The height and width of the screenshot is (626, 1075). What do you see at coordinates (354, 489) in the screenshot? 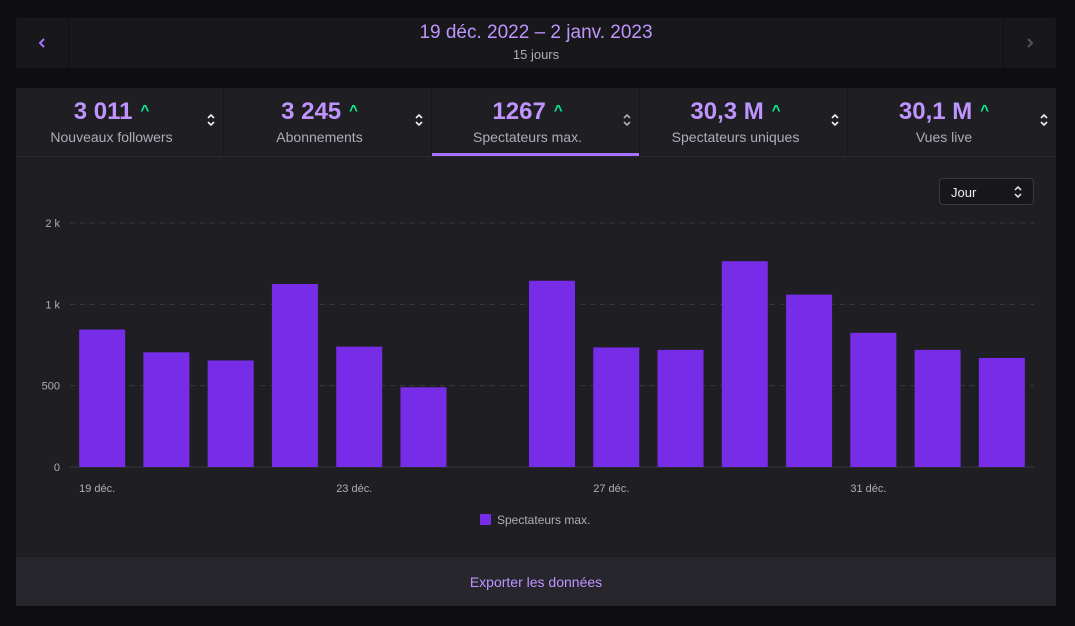
I see `x-tick-label: 23 déc.` at bounding box center [354, 489].